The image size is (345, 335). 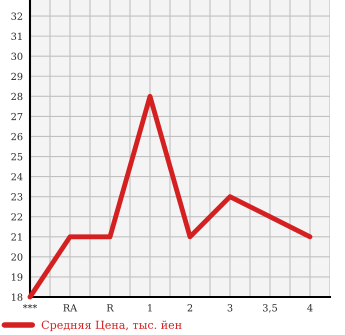 I want to click on y-tick-label: 20, so click(x=16, y=257).